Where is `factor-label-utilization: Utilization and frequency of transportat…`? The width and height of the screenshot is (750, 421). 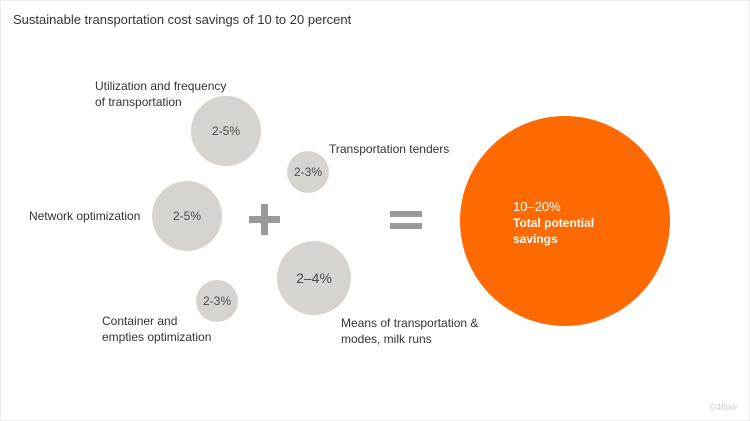
factor-label-utilization: Utilization and frequency of transportat… is located at coordinates (161, 94).